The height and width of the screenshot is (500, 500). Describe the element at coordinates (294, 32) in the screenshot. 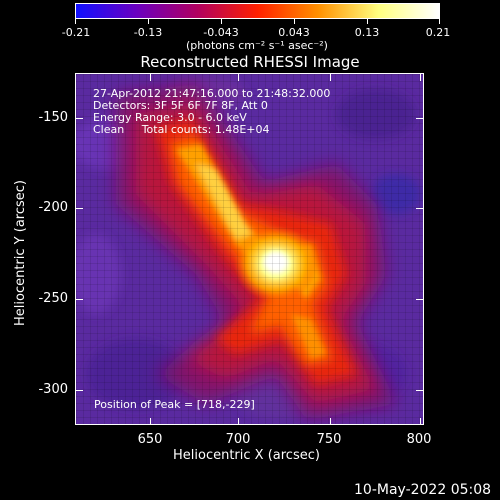

I see `colorbar-tick-label: 0.043` at that location.